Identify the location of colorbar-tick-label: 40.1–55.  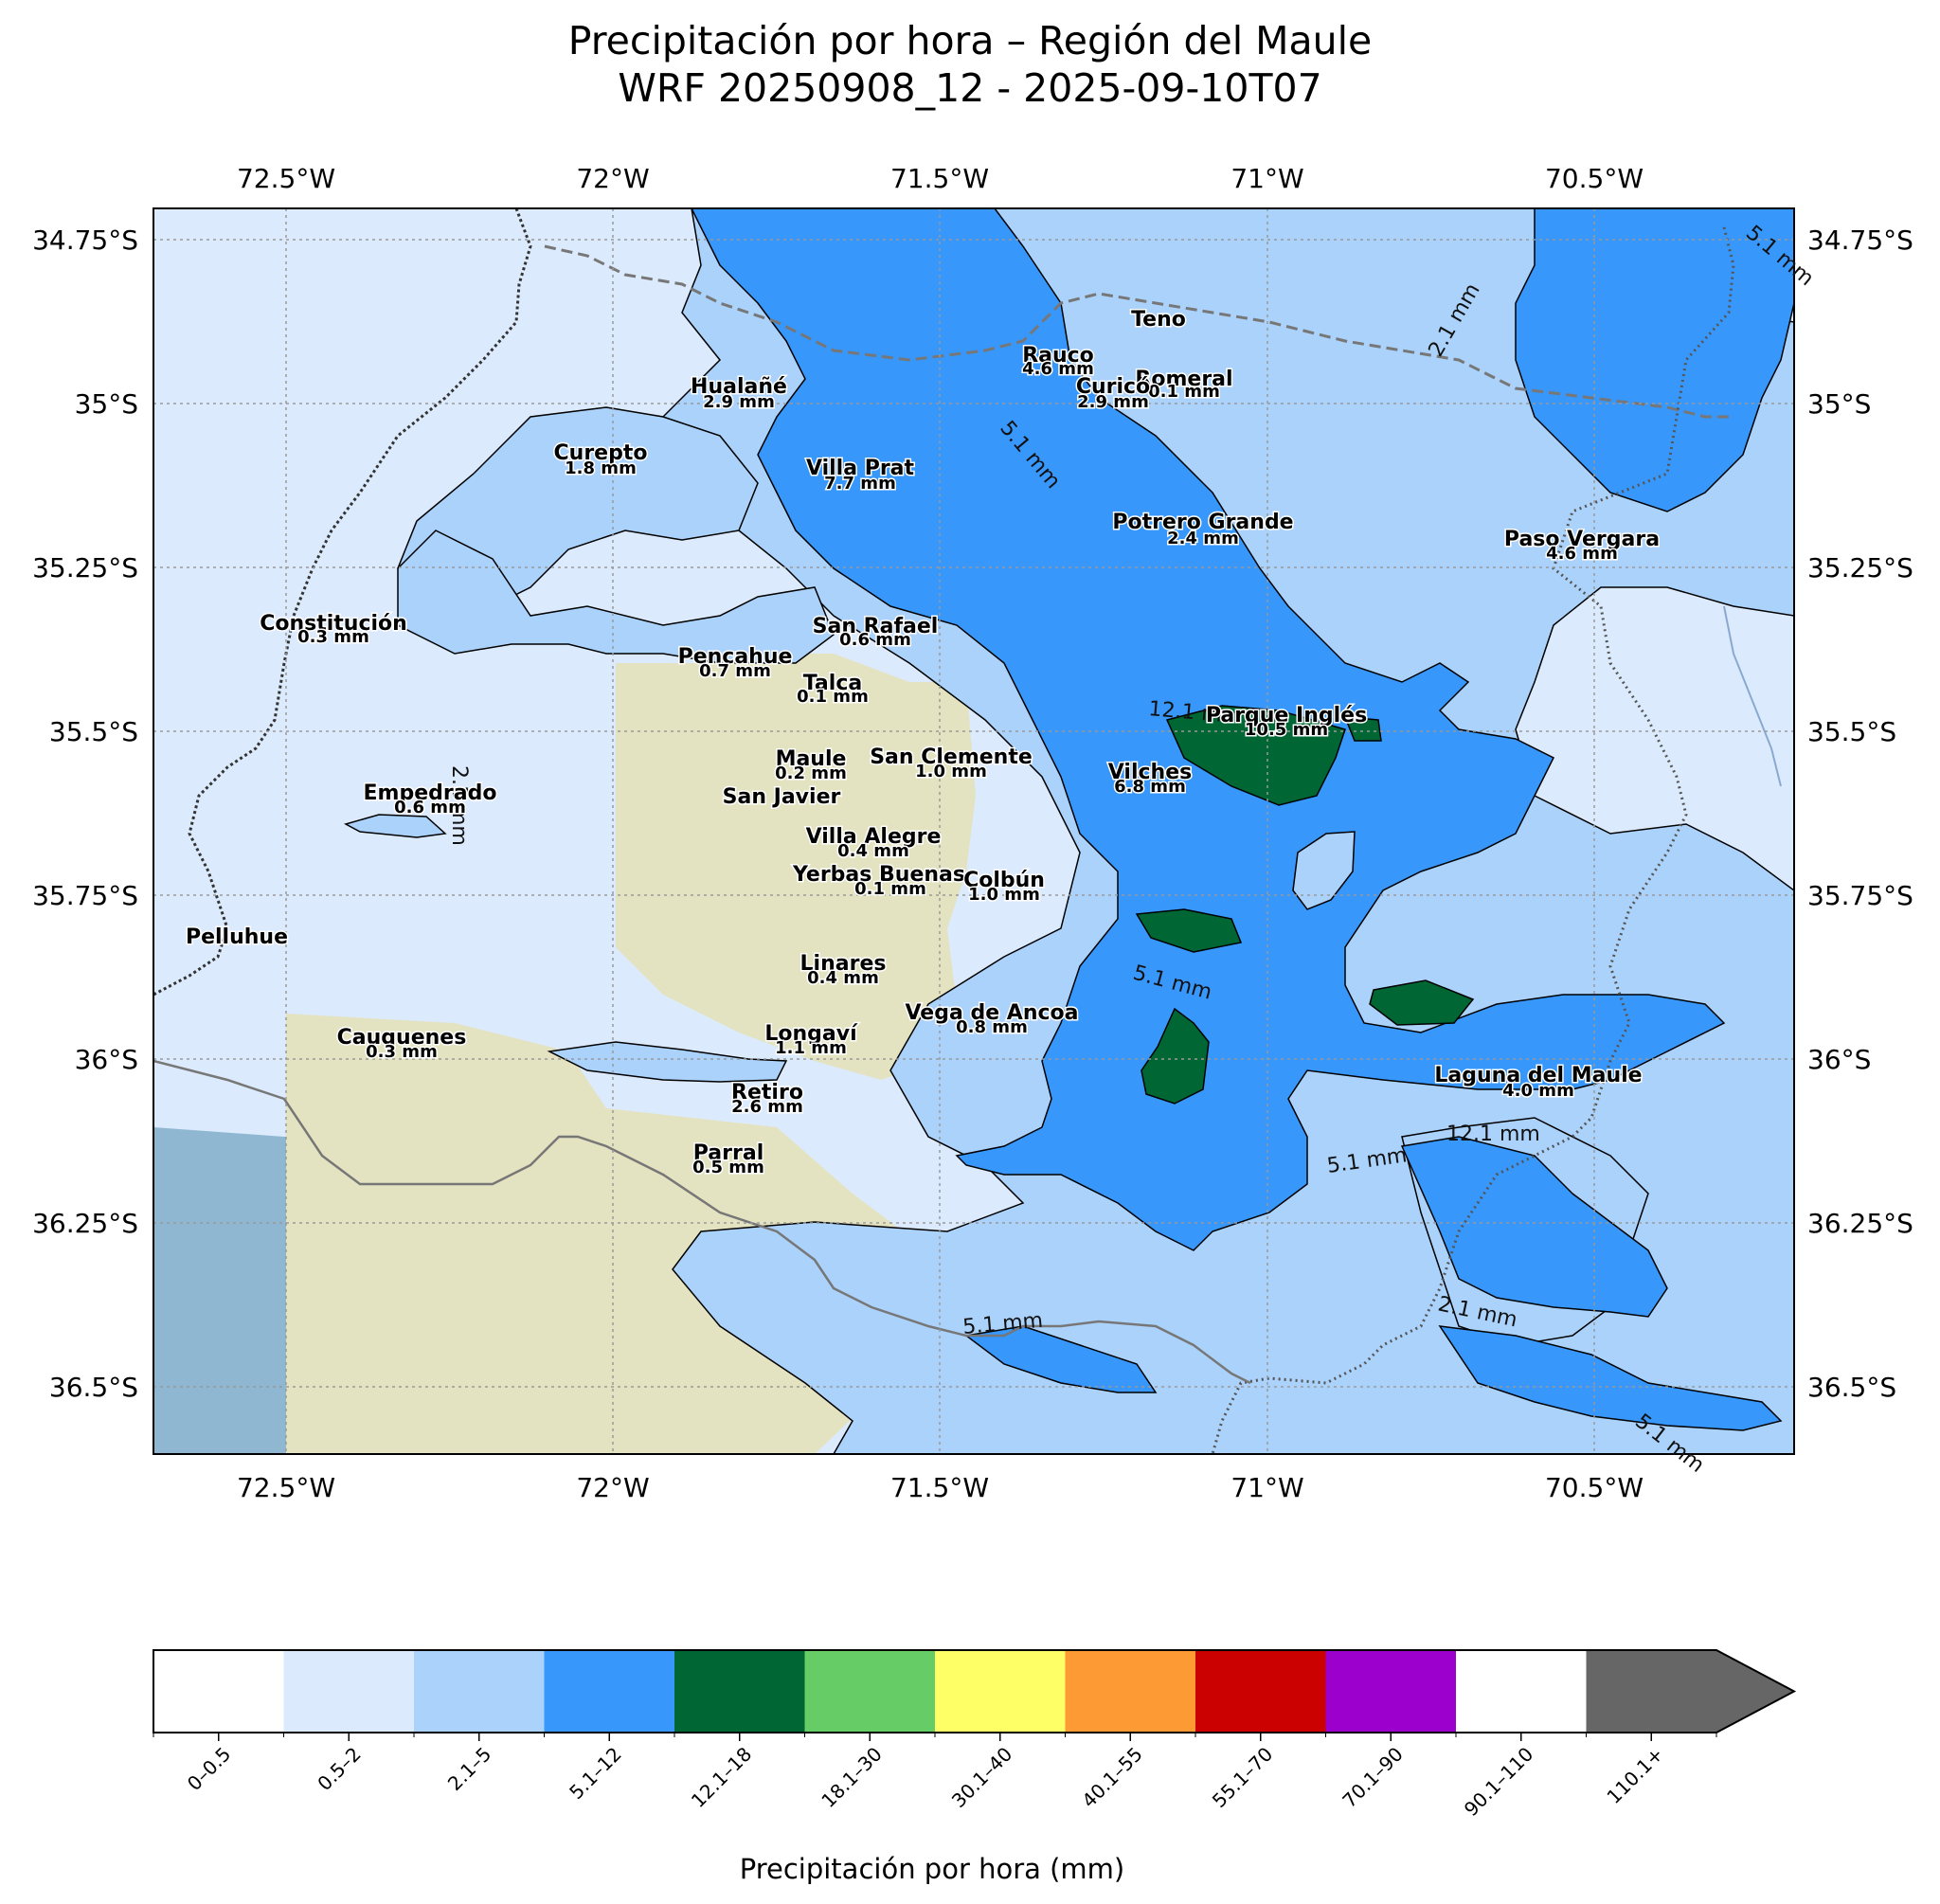
(1112, 1778).